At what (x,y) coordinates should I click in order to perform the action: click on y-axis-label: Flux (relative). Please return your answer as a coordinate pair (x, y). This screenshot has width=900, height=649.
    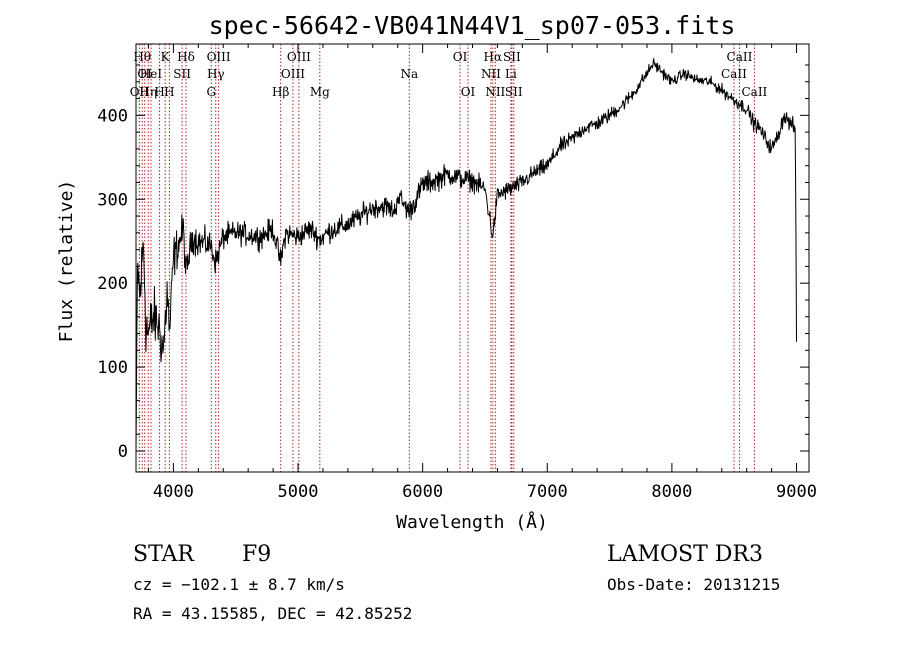
    Looking at the image, I should click on (66, 261).